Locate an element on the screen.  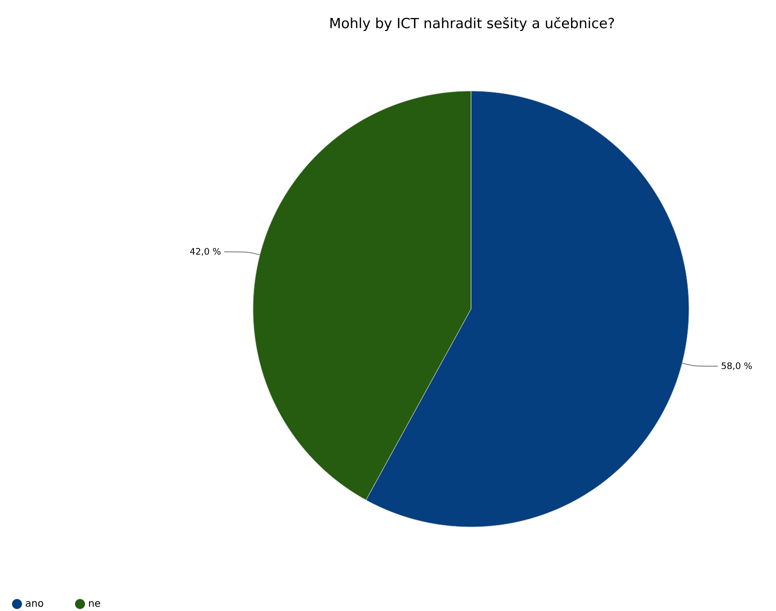
legend-label: ne is located at coordinates (94, 604).